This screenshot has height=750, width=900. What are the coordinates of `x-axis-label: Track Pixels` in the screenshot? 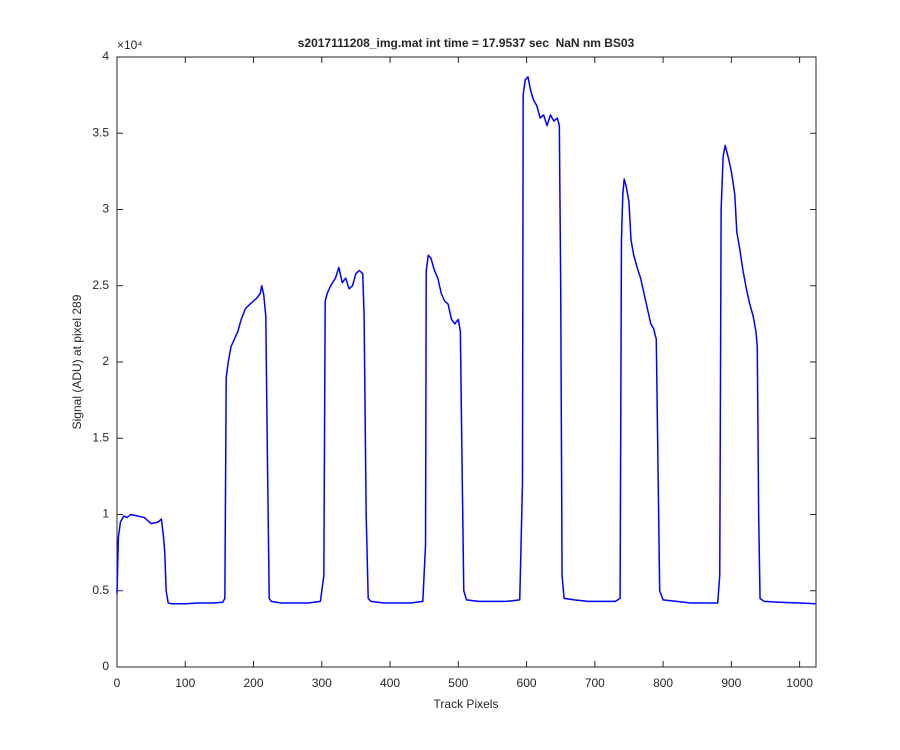 It's located at (466, 704).